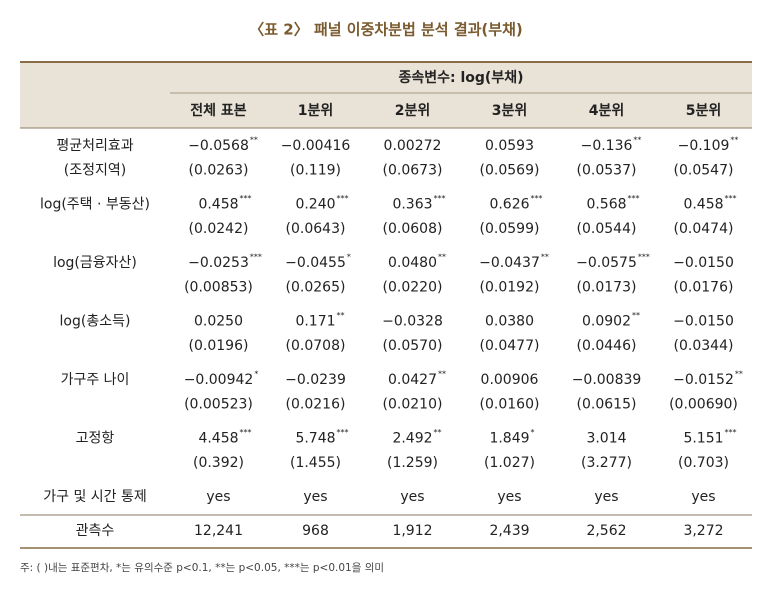 This screenshot has width=773, height=595. I want to click on row-label: 가구주 나이, so click(95, 380).